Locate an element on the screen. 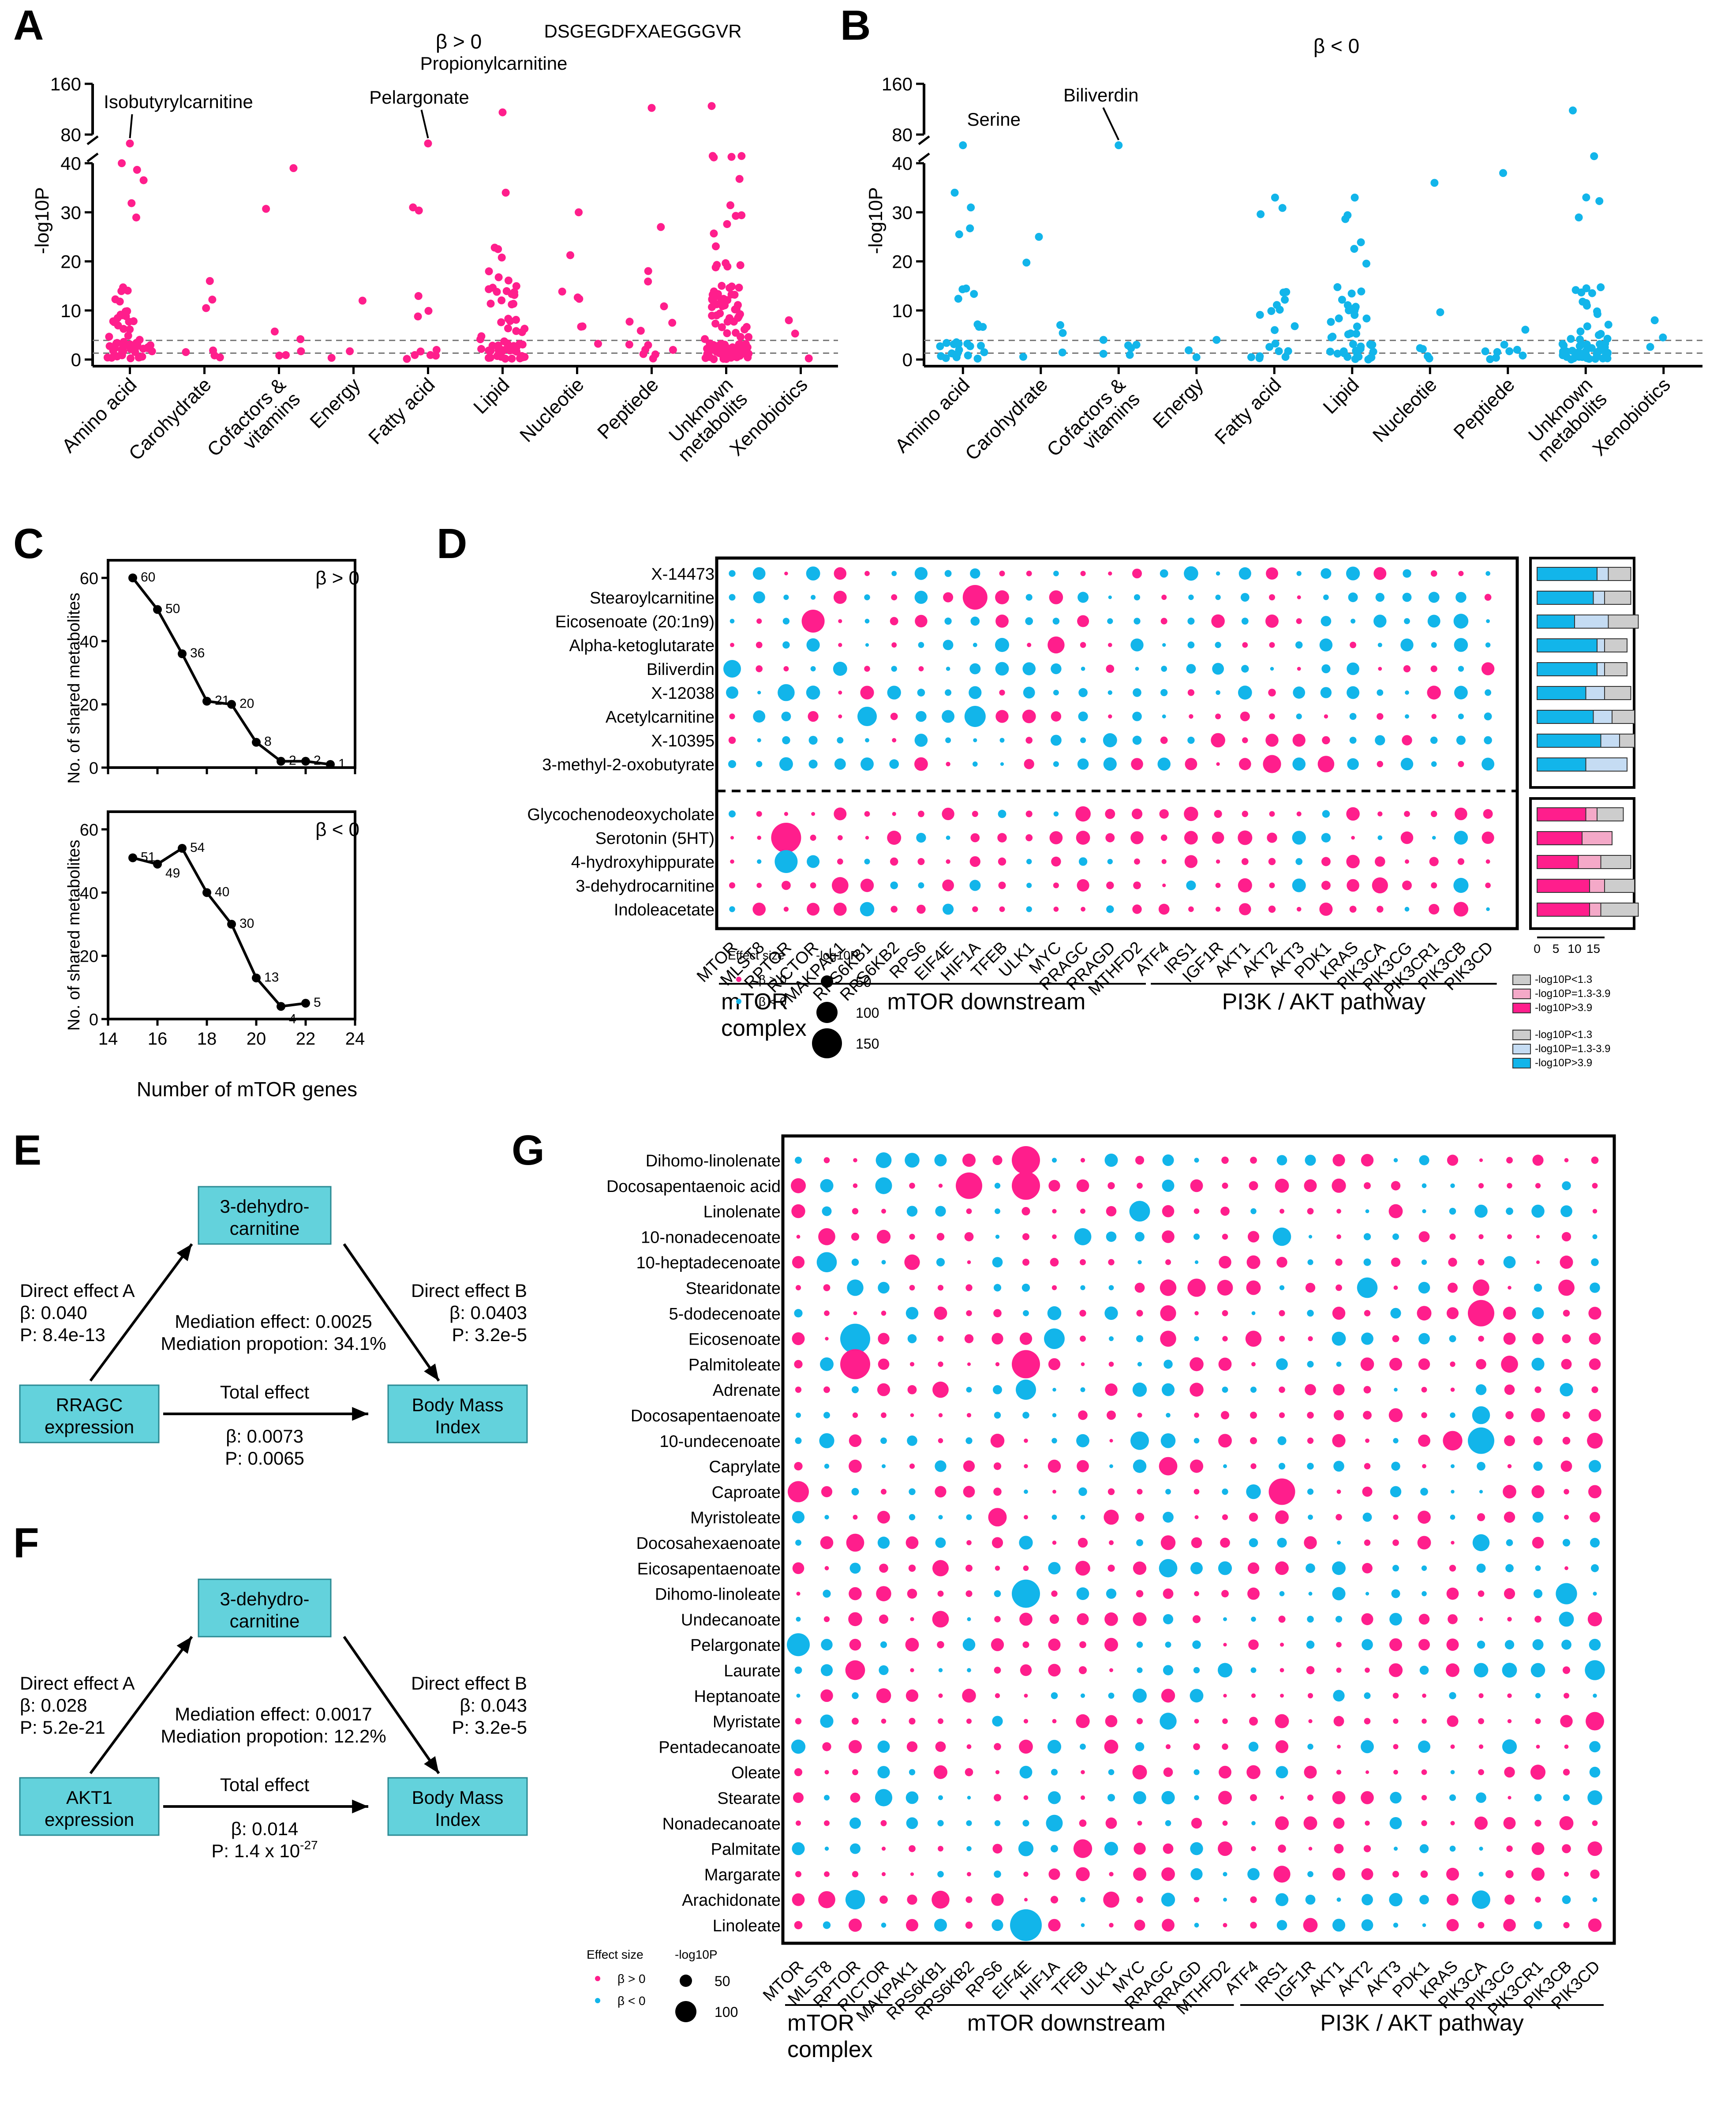 The image size is (1736, 2110). annotation-label: DSGEGDFXAEGGGVR is located at coordinates (642, 31).